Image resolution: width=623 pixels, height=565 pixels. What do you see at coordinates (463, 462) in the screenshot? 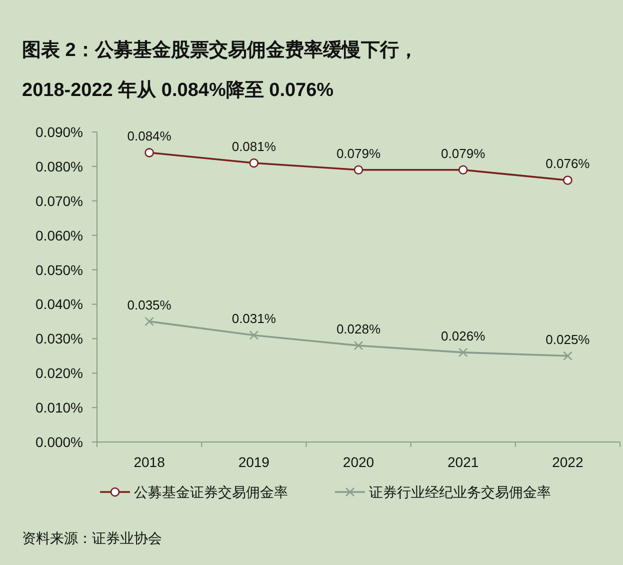
I see `x-tick-label: 2021` at bounding box center [463, 462].